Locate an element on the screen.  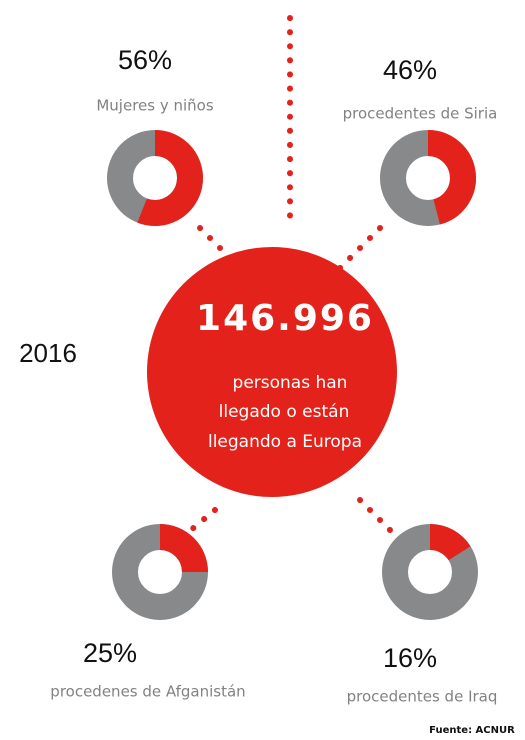
category-label: Mujeres y niños is located at coordinates (154, 106).